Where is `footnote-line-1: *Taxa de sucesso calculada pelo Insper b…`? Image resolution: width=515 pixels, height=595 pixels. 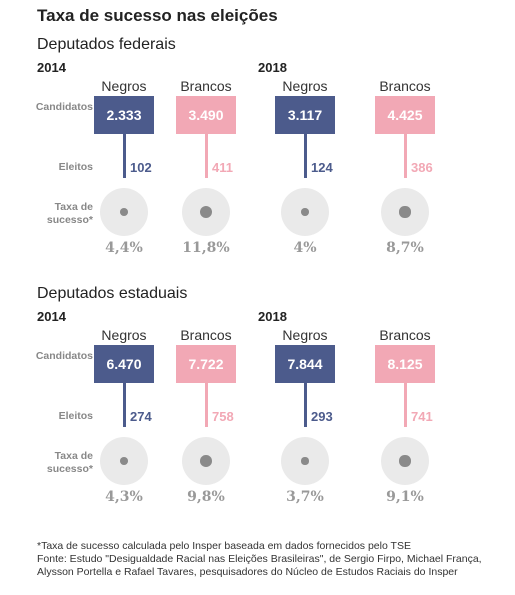 footnote-line-1: *Taxa de sucesso calculada pelo Insper b… is located at coordinates (224, 546).